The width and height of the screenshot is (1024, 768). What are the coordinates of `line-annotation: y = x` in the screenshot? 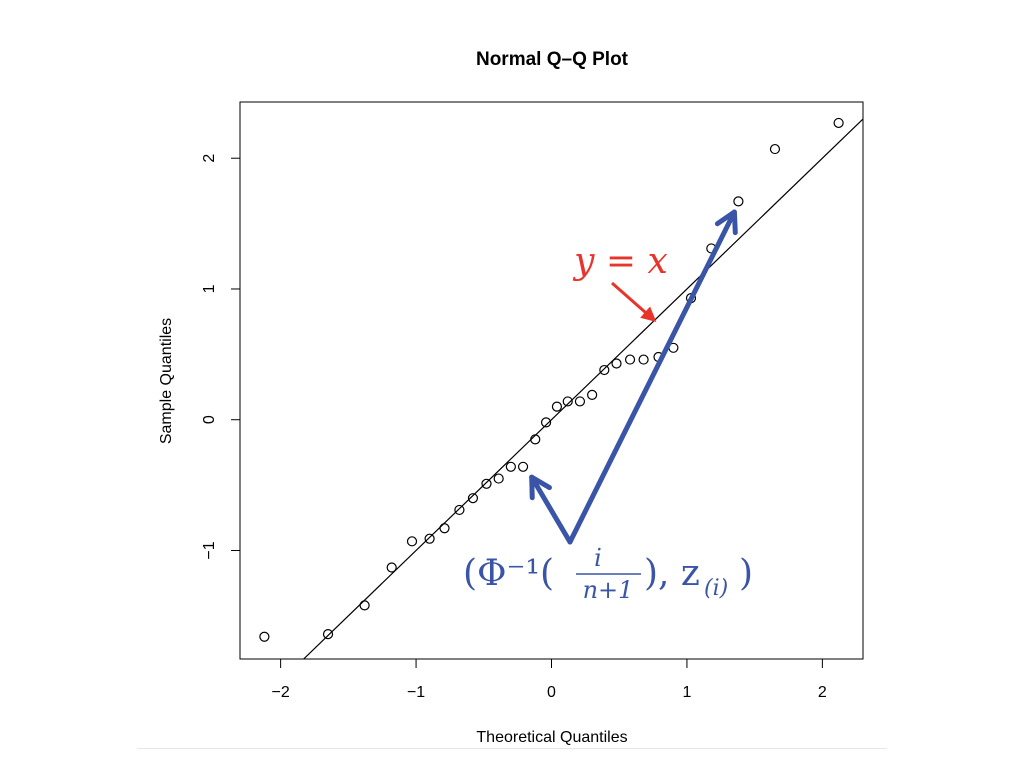 It's located at (620, 281).